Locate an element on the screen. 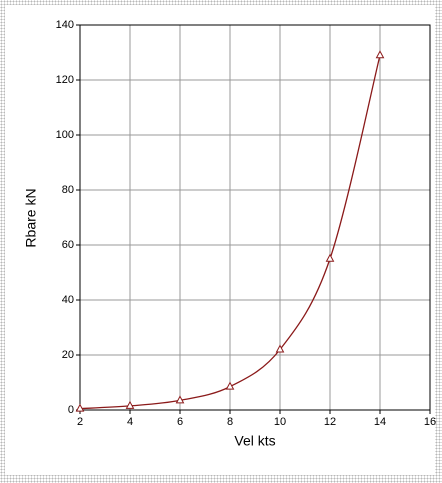  x-tick-label: 4 is located at coordinates (130, 422).